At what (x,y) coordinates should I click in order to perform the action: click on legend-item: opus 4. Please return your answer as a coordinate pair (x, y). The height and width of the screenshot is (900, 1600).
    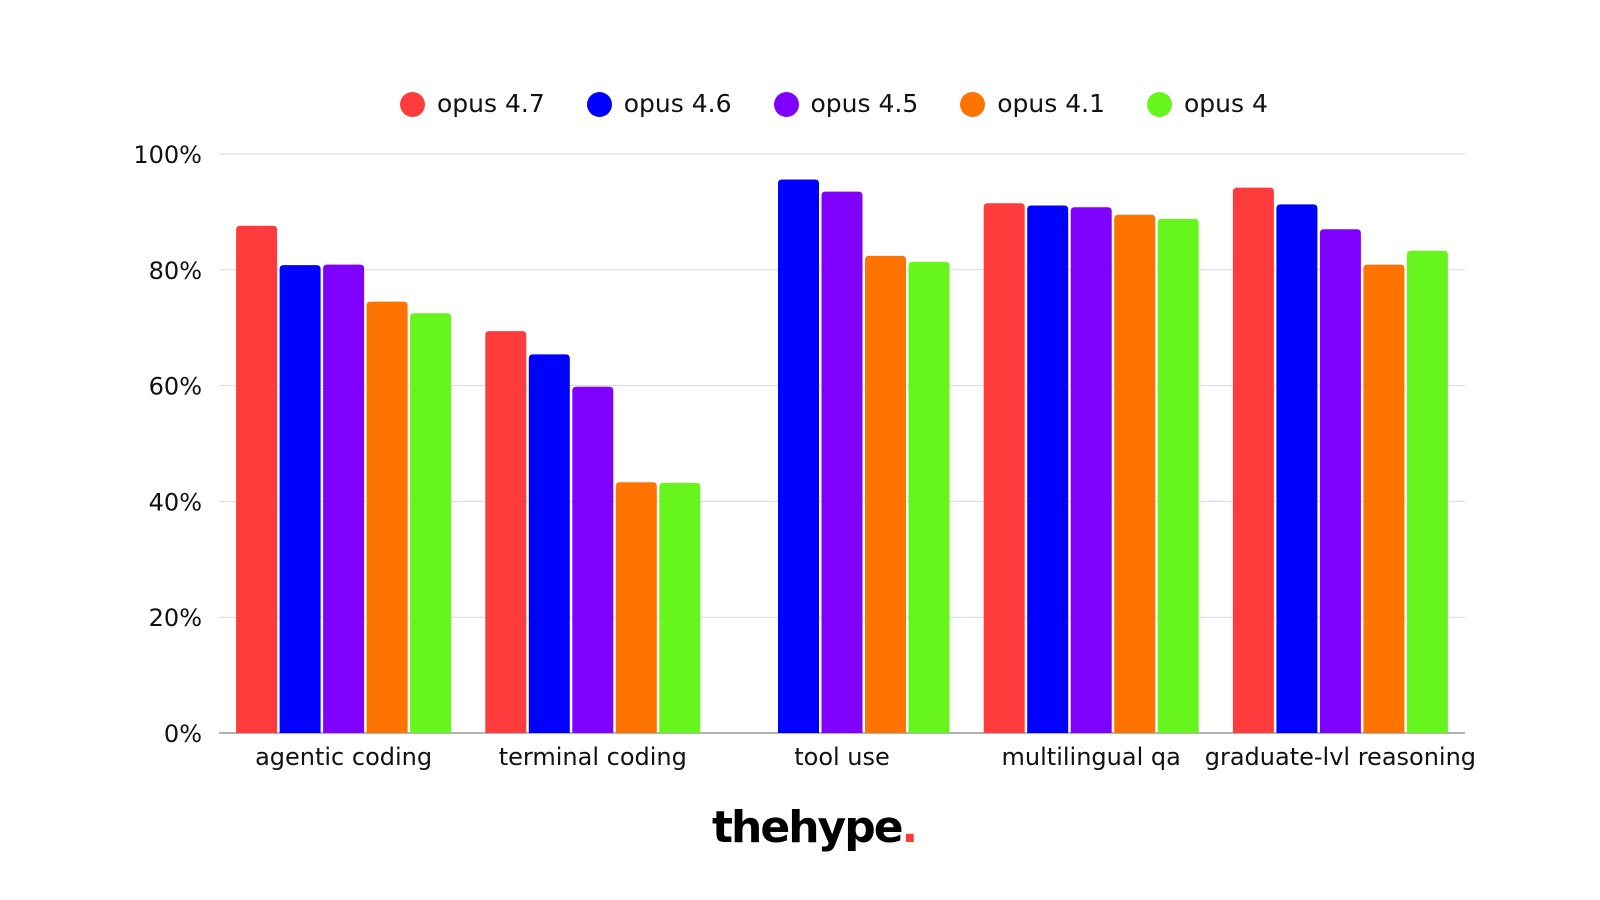
    Looking at the image, I should click on (1207, 104).